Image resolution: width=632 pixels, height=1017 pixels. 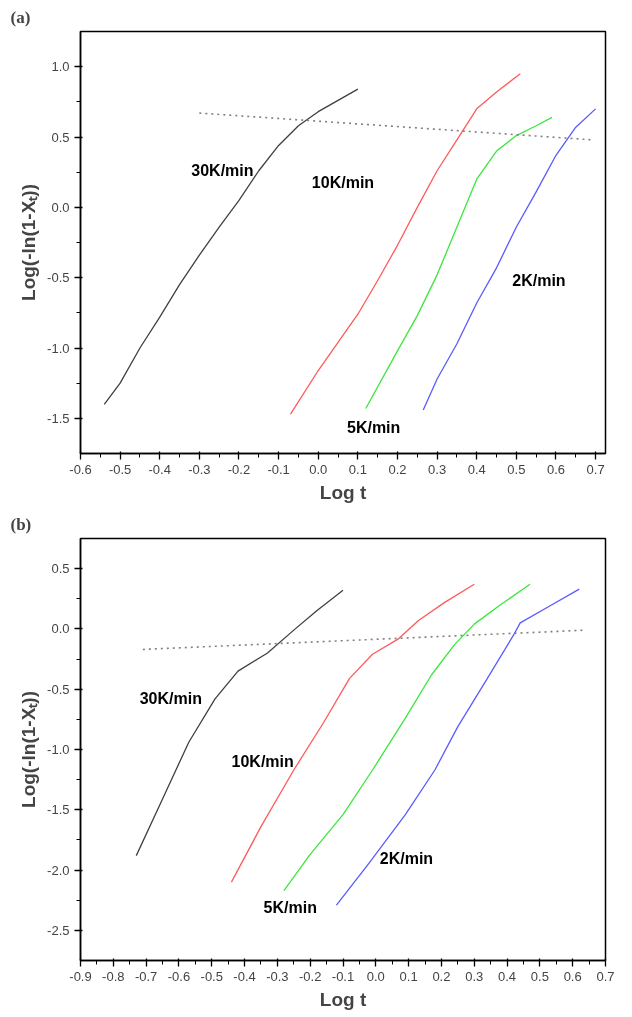 What do you see at coordinates (80, 976) in the screenshot?
I see `x-tick-label: -0.9` at bounding box center [80, 976].